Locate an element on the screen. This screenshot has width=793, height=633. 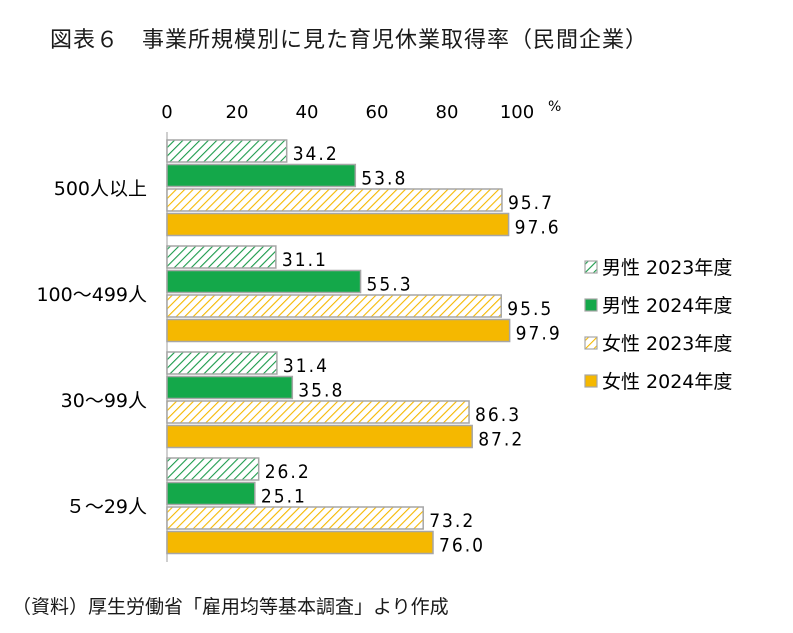
x-tick-label: 40 is located at coordinates (307, 112).